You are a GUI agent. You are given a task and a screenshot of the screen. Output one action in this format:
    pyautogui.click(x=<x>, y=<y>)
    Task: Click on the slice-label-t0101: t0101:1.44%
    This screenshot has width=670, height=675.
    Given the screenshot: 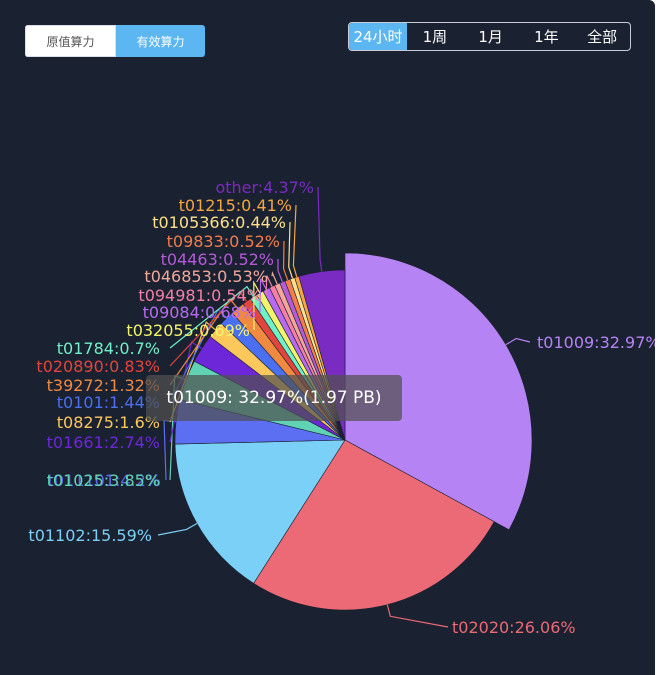 What is the action you would take?
    pyautogui.click(x=108, y=402)
    